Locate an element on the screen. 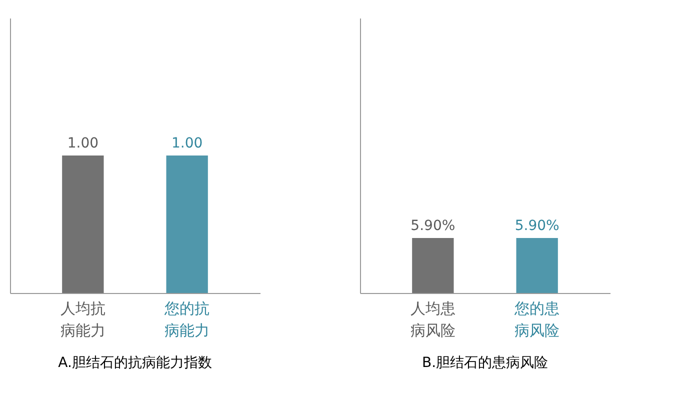 The height and width of the screenshot is (401, 696). text: A.胆结石的抗病能力指数 is located at coordinates (135, 363).